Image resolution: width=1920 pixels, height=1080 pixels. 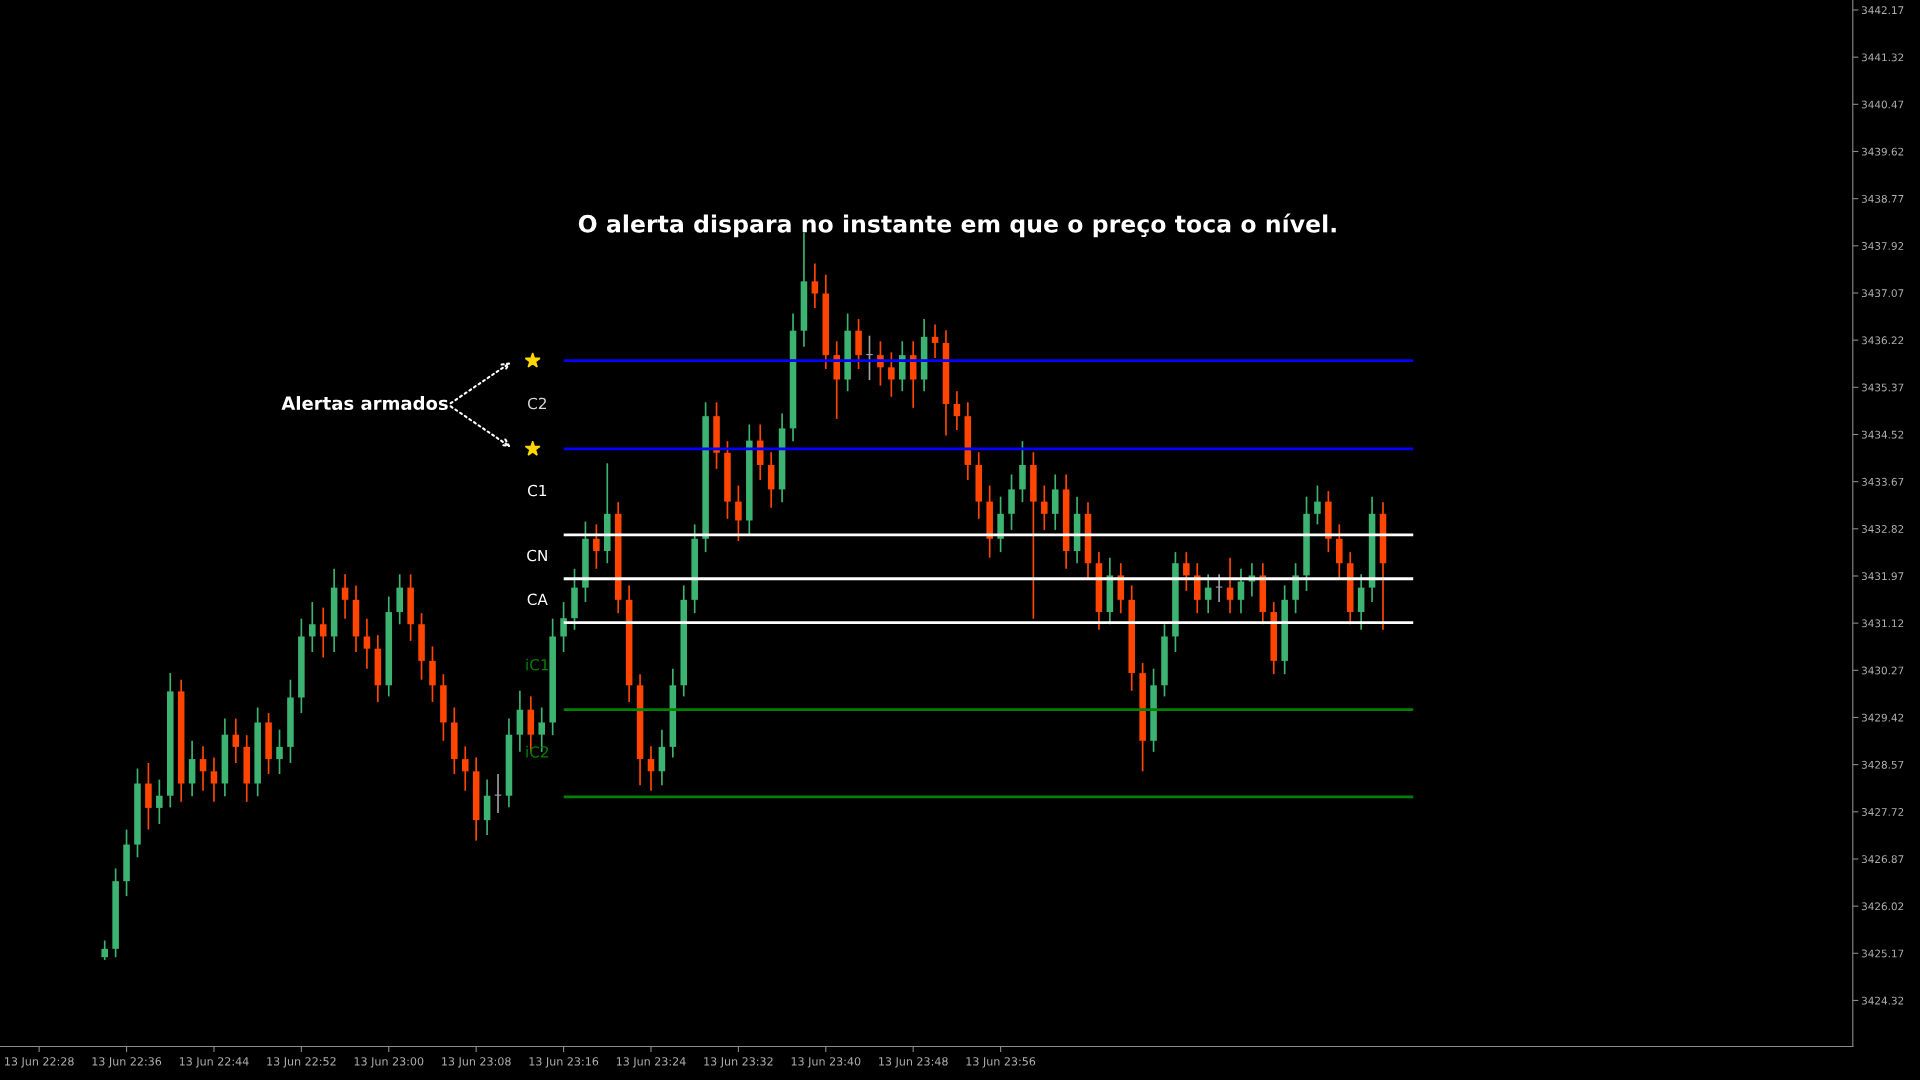 I want to click on y-tick-label: 3428.57, so click(x=1882, y=764).